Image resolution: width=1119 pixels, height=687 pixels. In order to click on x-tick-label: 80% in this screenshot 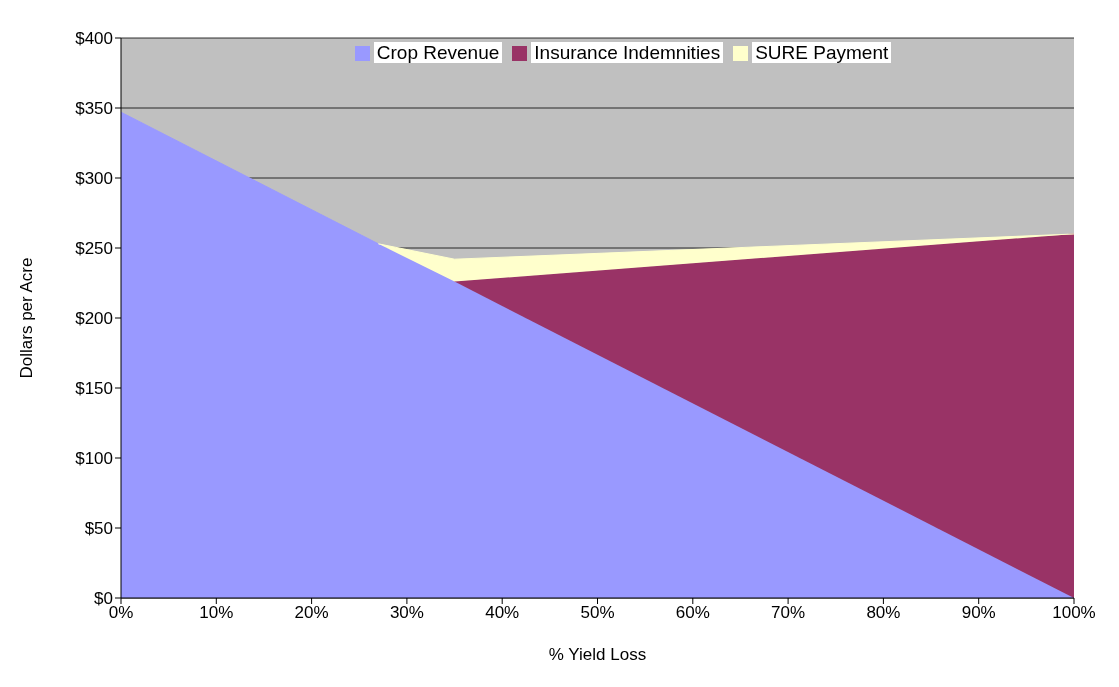, I will do `click(883, 613)`.